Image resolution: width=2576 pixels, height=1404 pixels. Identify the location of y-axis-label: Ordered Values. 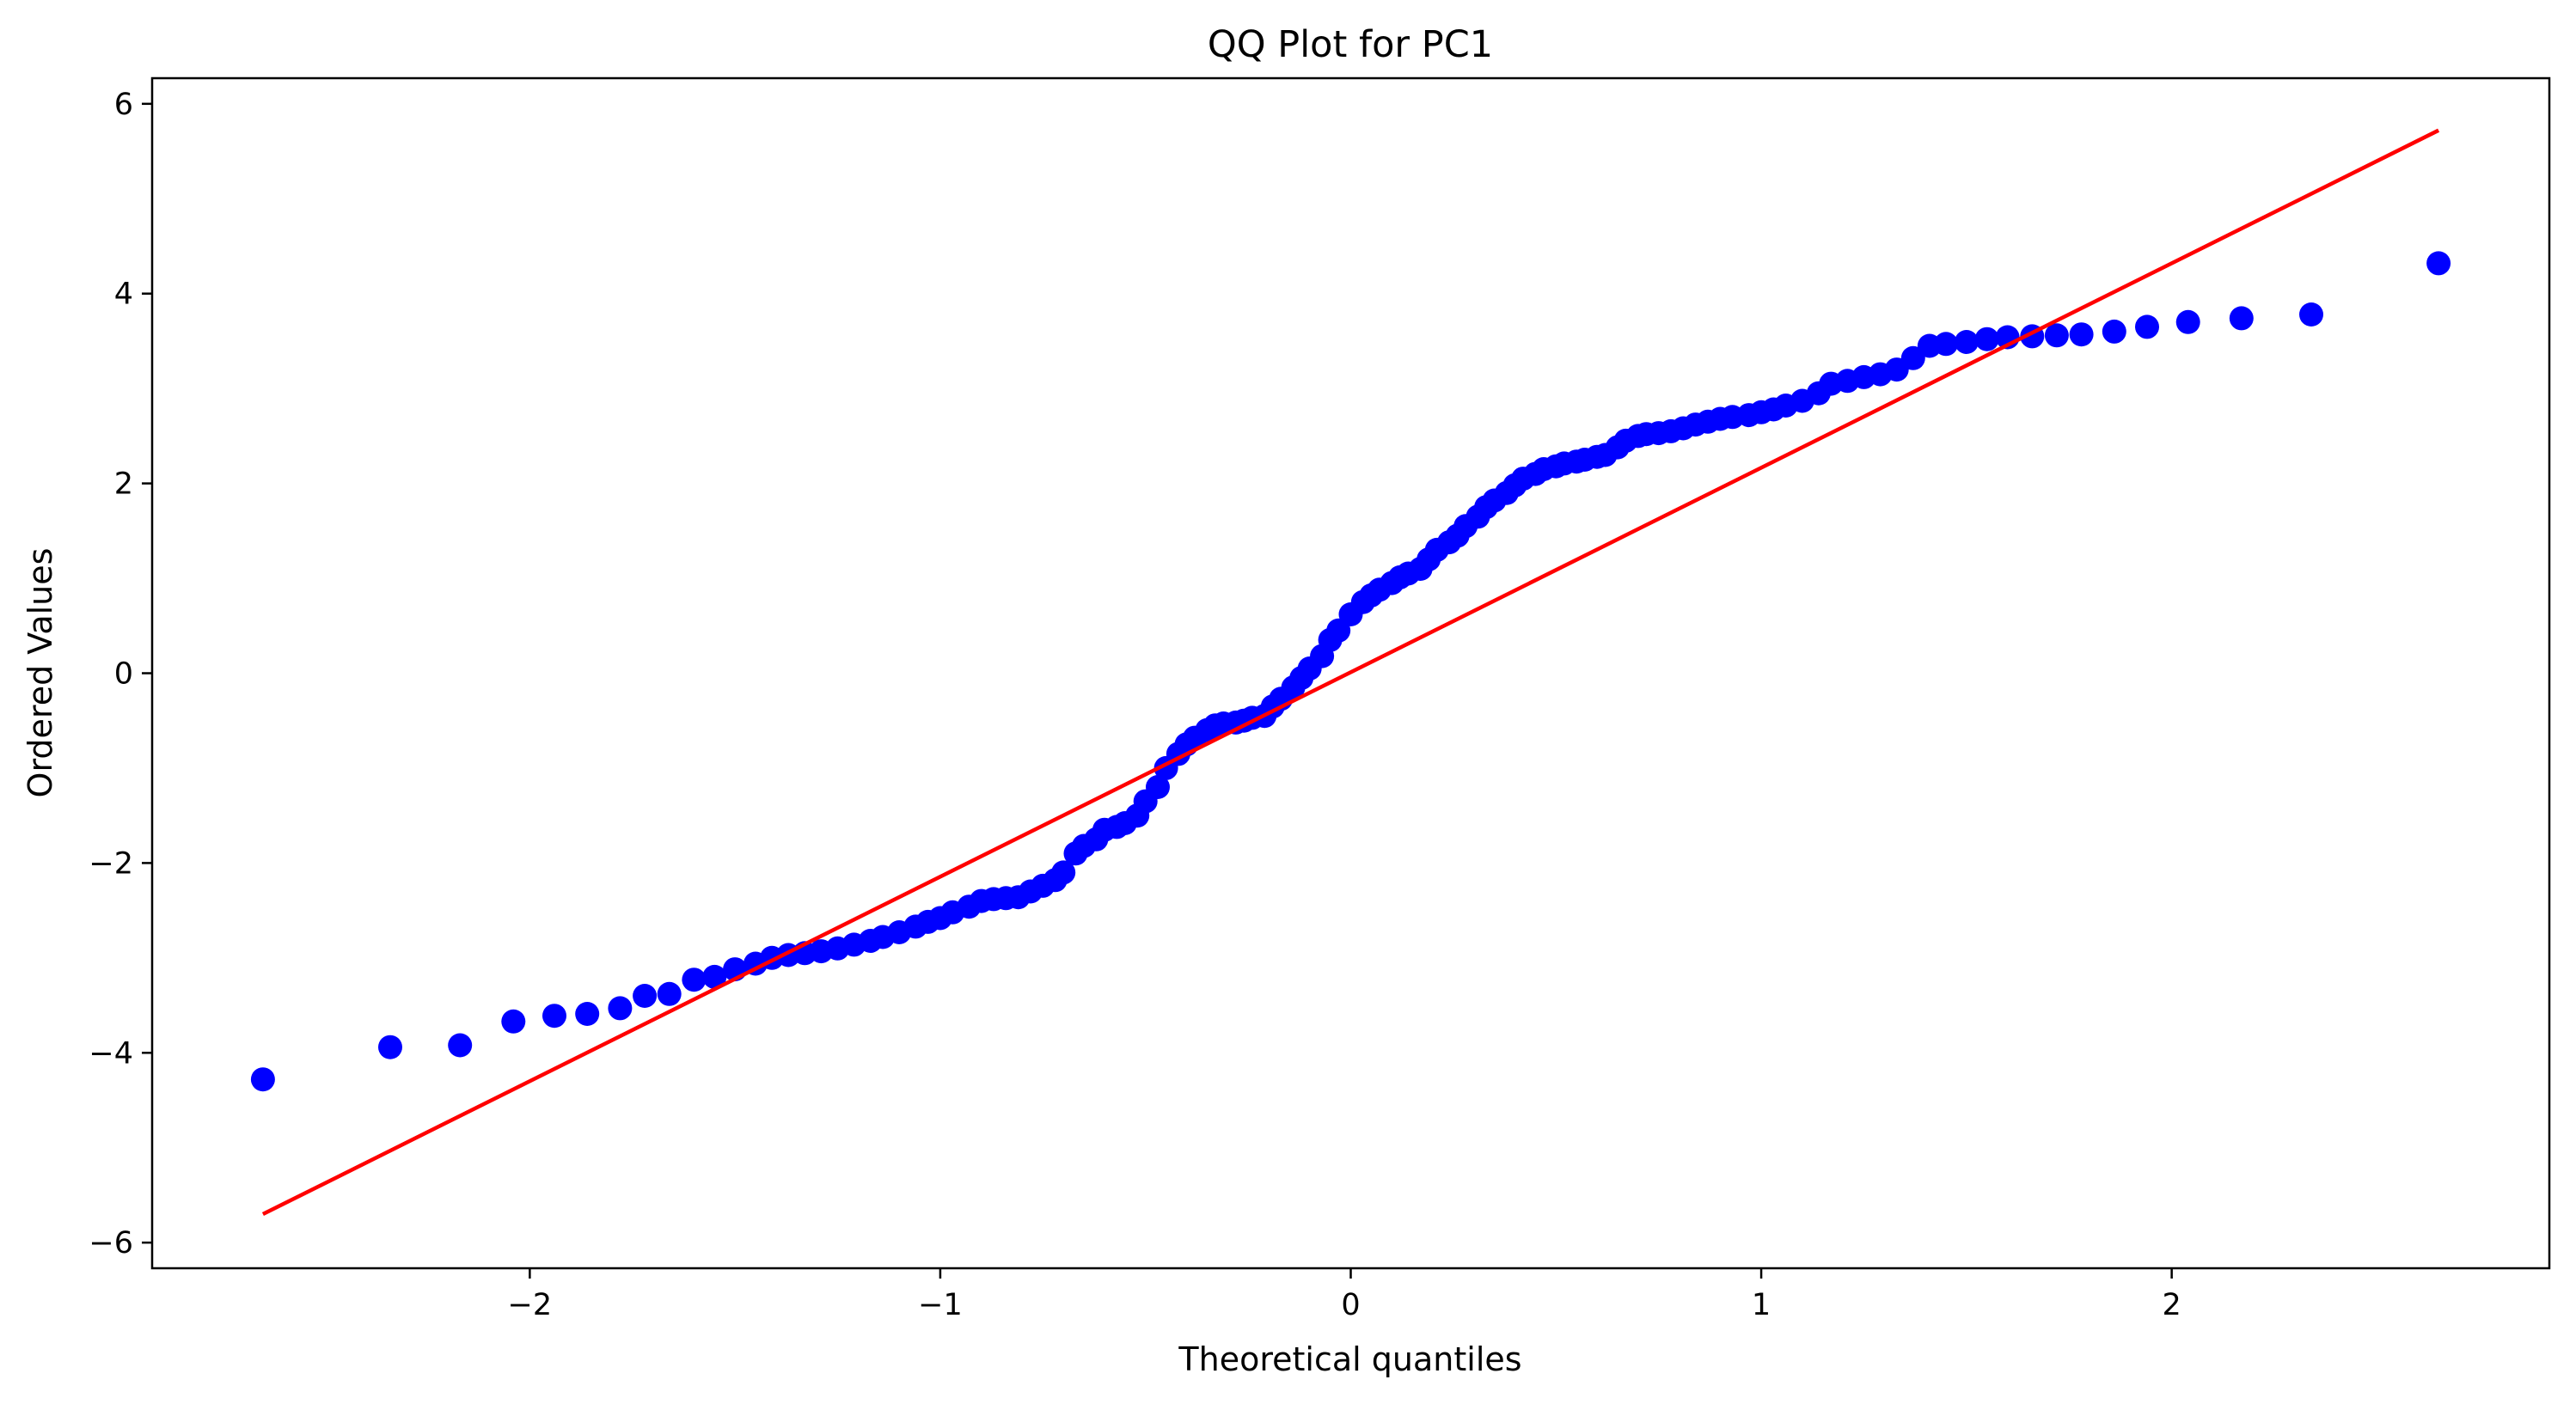
(40, 673).